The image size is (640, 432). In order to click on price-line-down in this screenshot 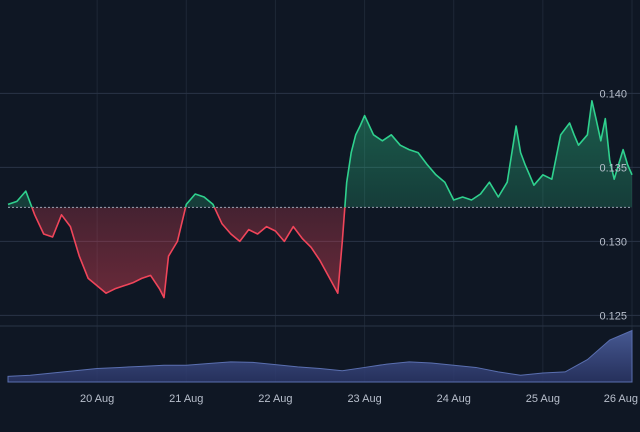, I will do `click(188, 253)`.